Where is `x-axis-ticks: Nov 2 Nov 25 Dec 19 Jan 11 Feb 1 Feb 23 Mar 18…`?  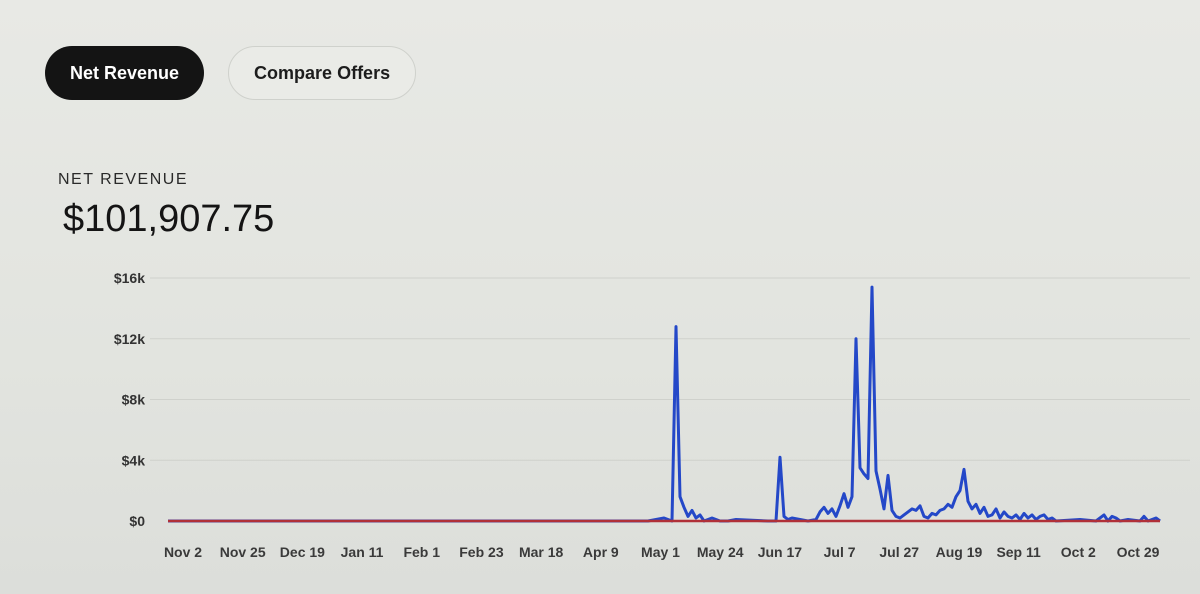
x-axis-ticks: Nov 2 Nov 25 Dec 19 Jan 11 Feb 1 Feb 23 Mar 18… is located at coordinates (662, 552).